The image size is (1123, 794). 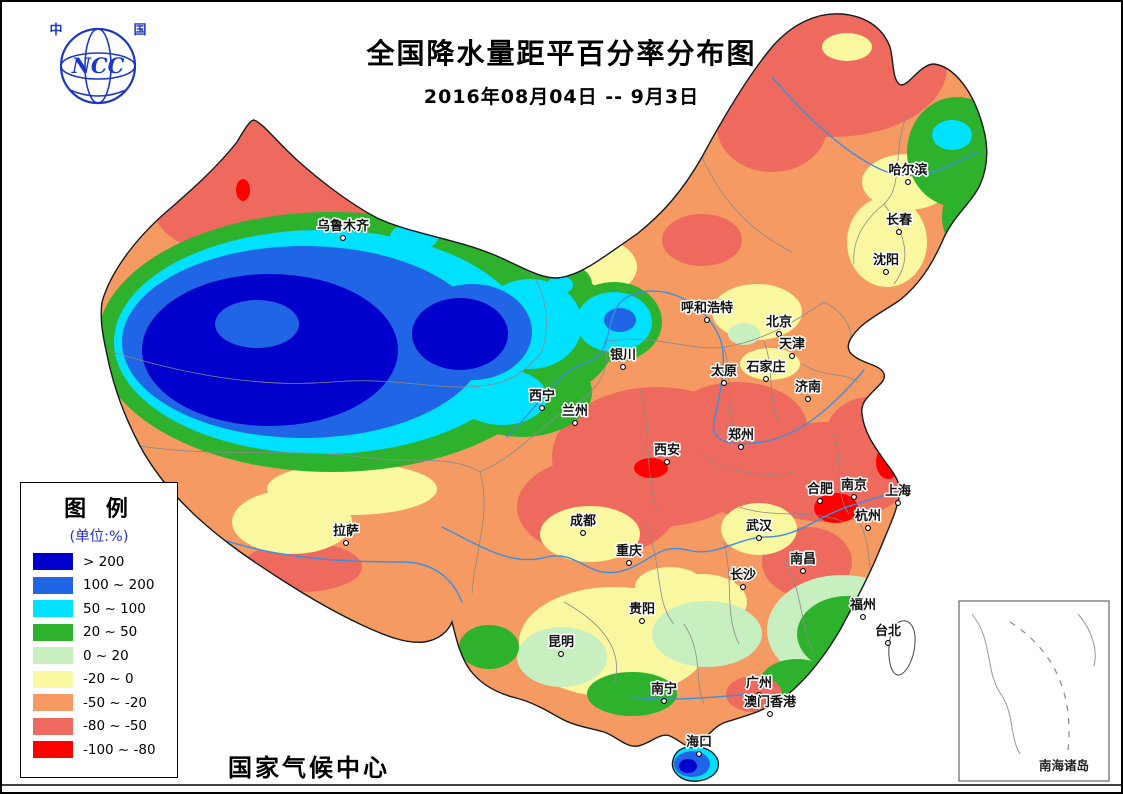 I want to click on city-label: 成都, so click(x=583, y=521).